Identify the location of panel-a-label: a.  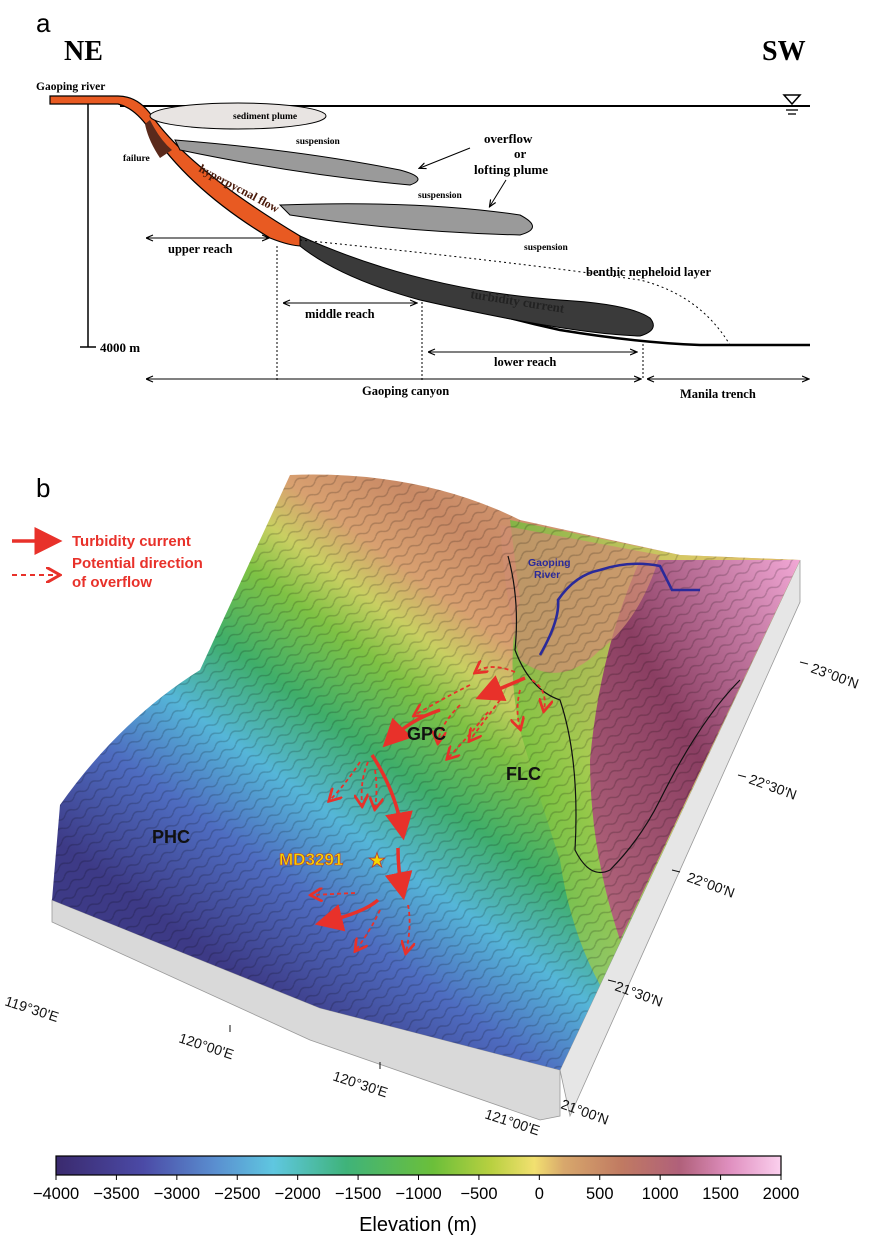
(43, 23).